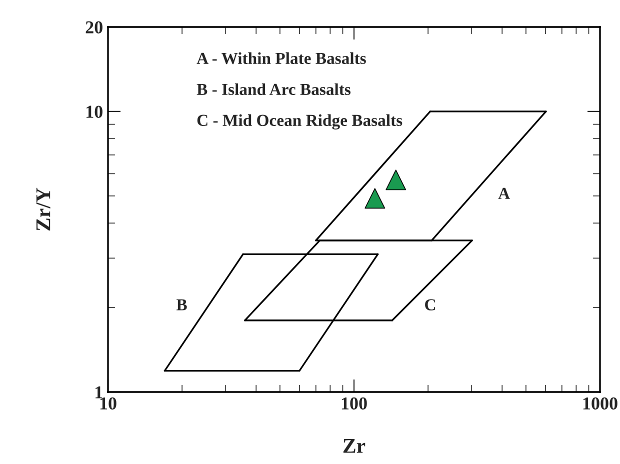 The image size is (620, 464). Describe the element at coordinates (108, 403) in the screenshot. I see `x-tick-label: 10` at that location.